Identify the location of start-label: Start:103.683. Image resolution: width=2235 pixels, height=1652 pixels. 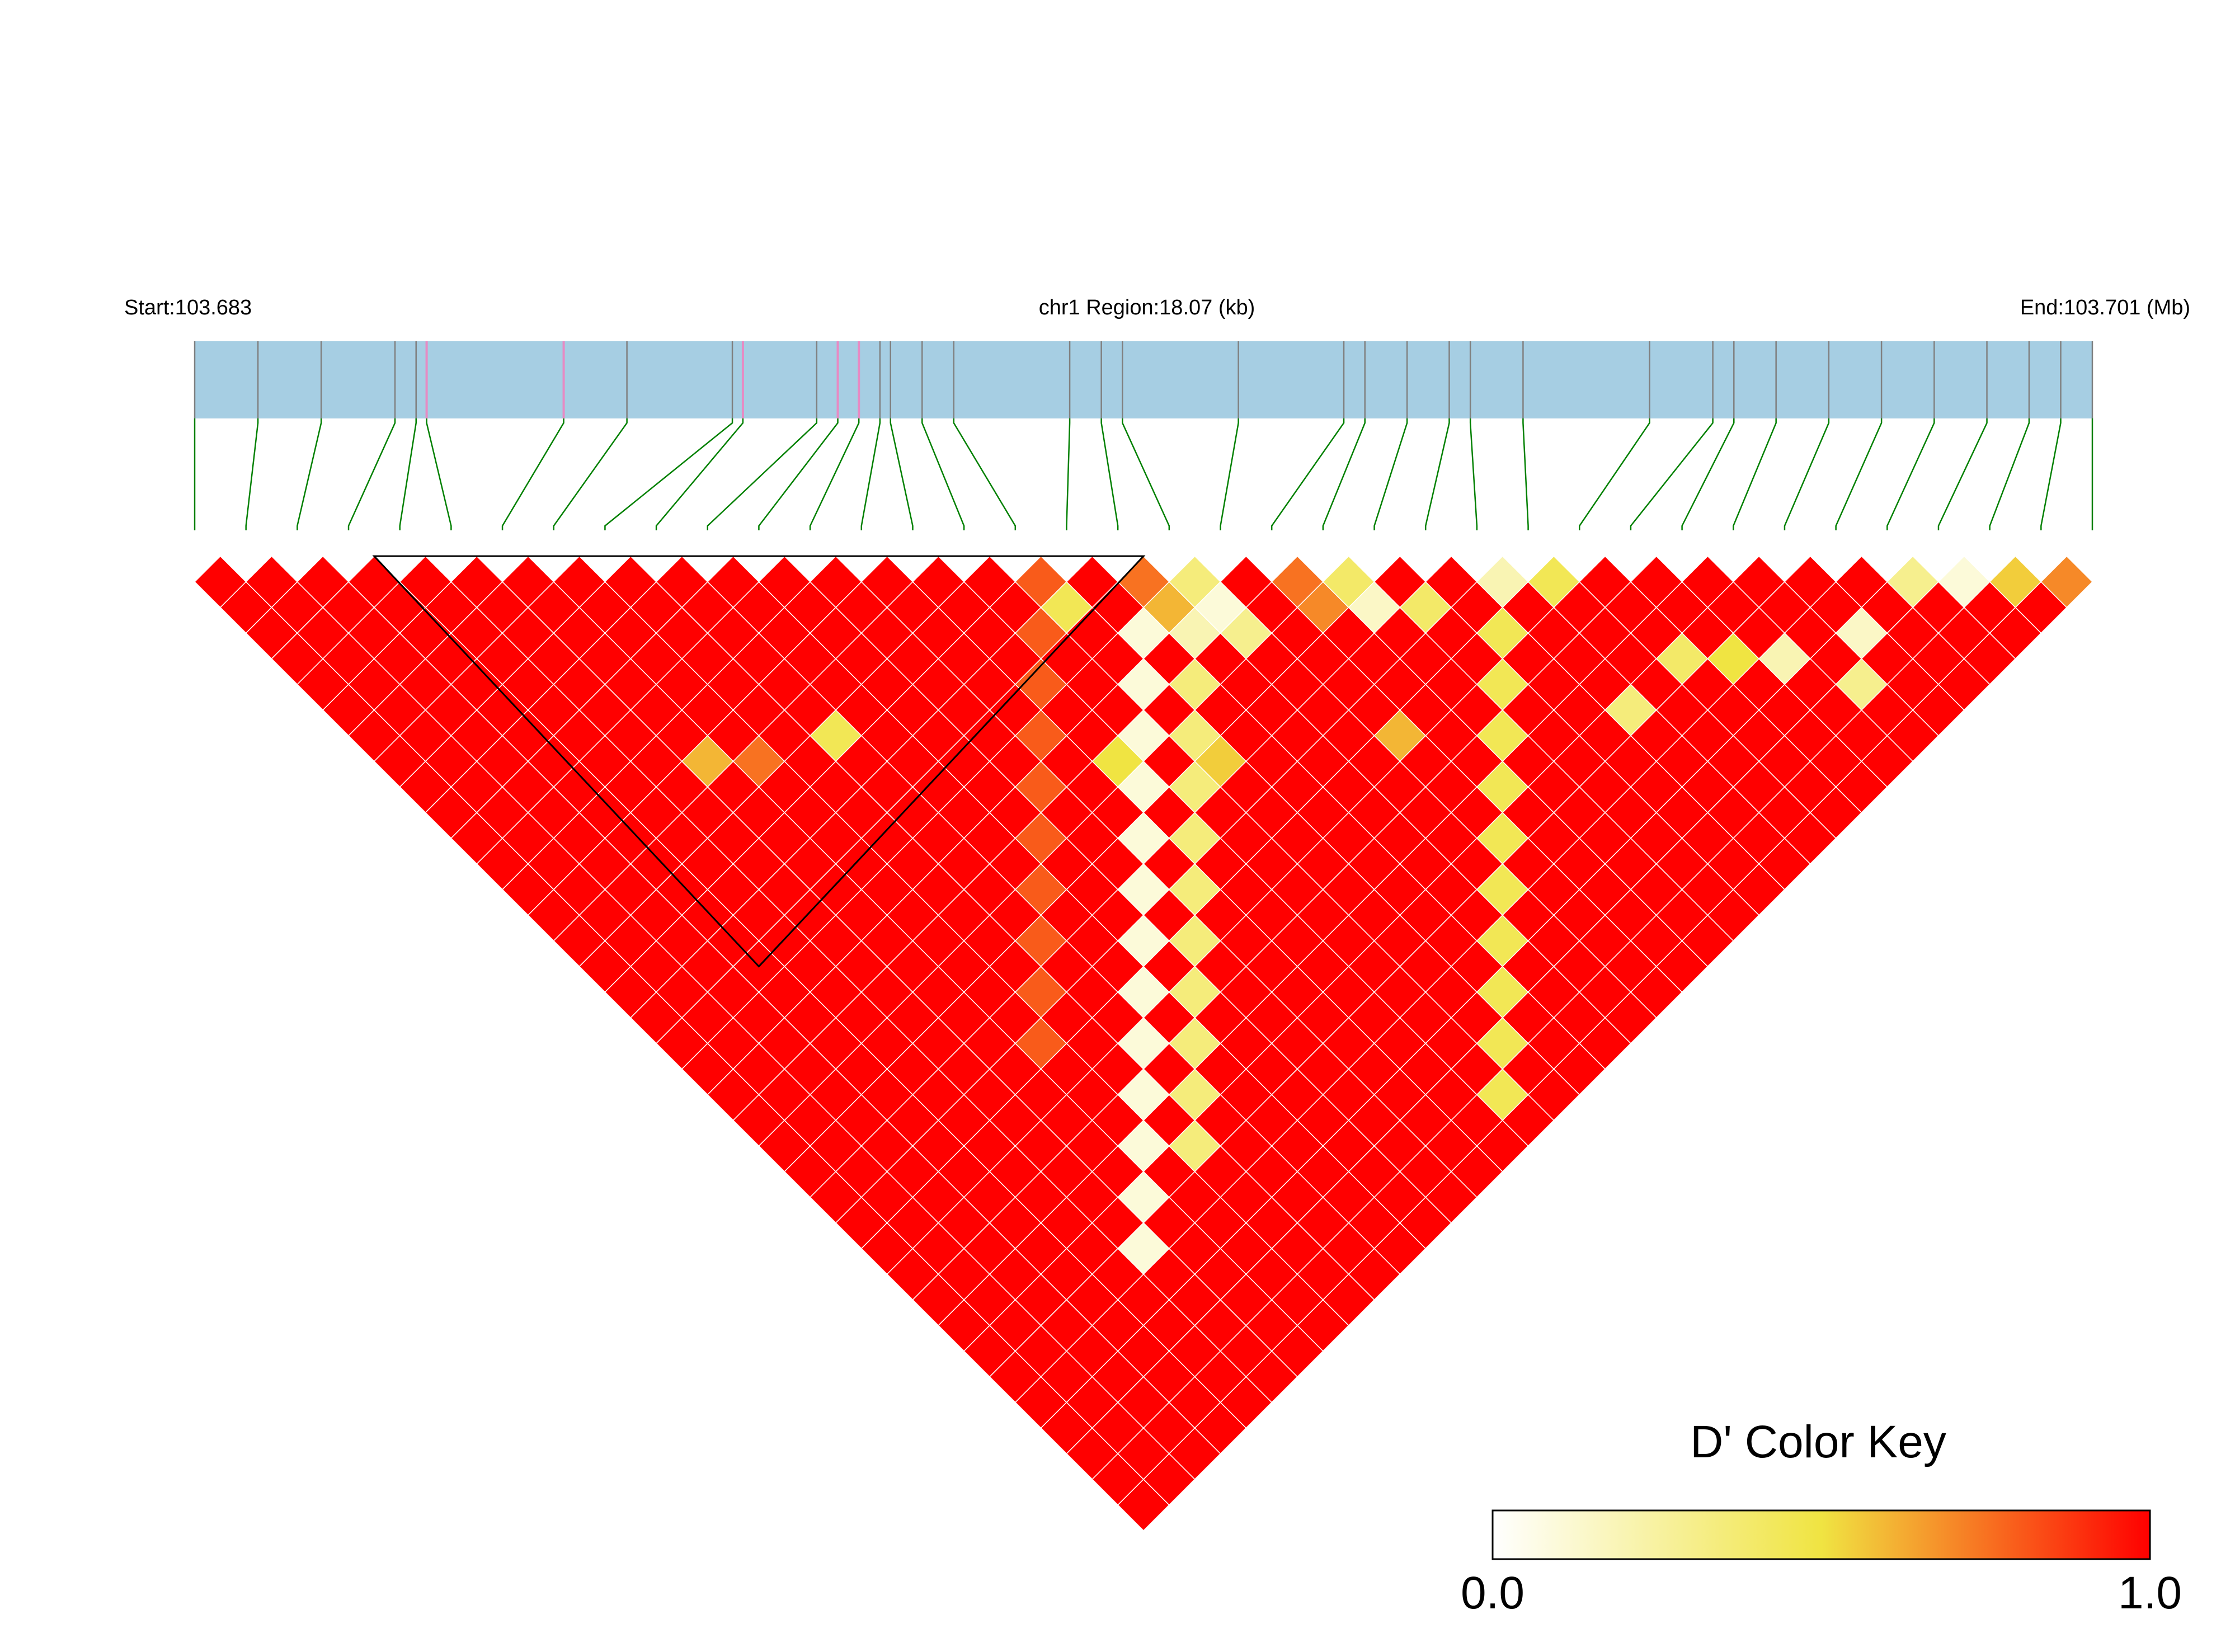
(188, 308).